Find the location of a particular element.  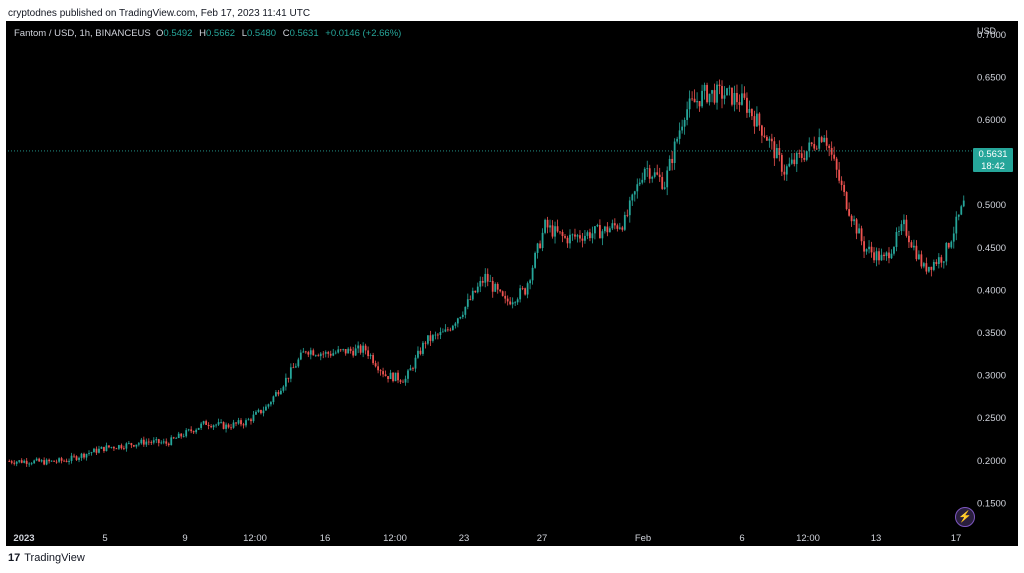

lightning-icon: ⚡ is located at coordinates (965, 517).